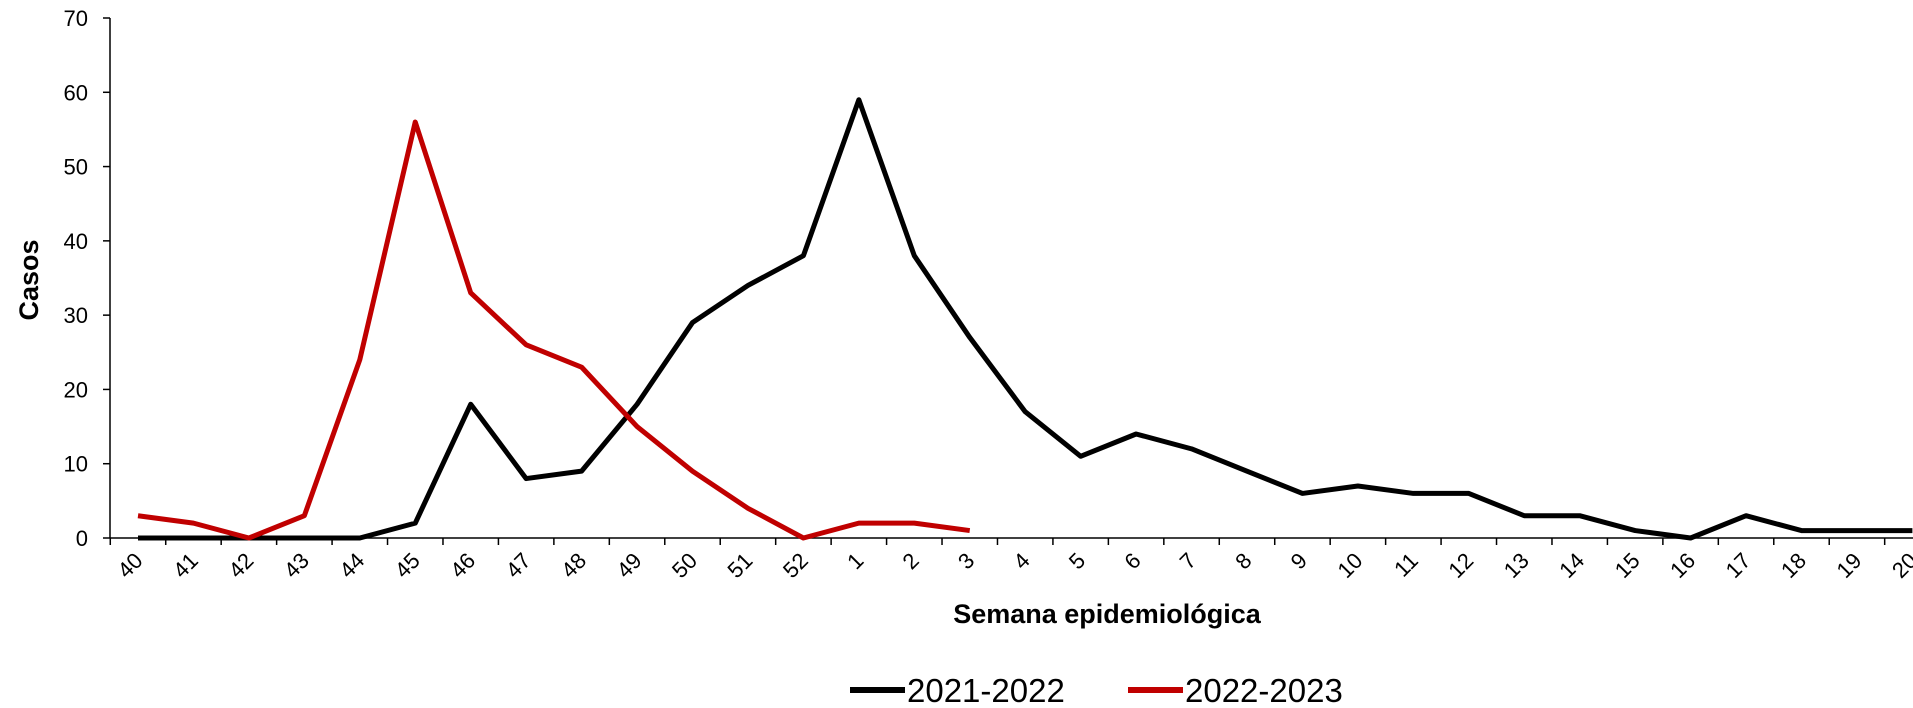 The image size is (1913, 708). I want to click on x-tick-label: 17, so click(1738, 565).